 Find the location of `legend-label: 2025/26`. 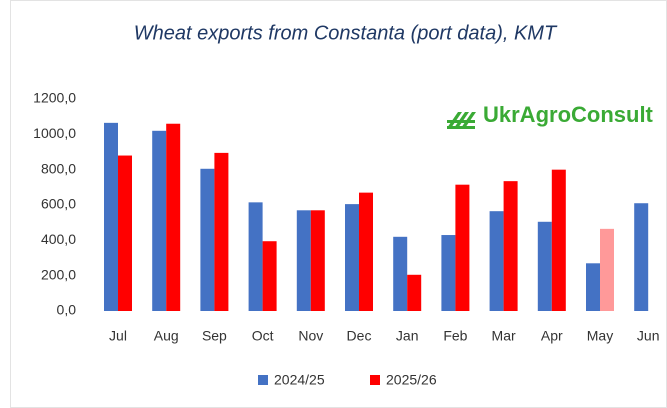

legend-label: 2025/26 is located at coordinates (411, 380).